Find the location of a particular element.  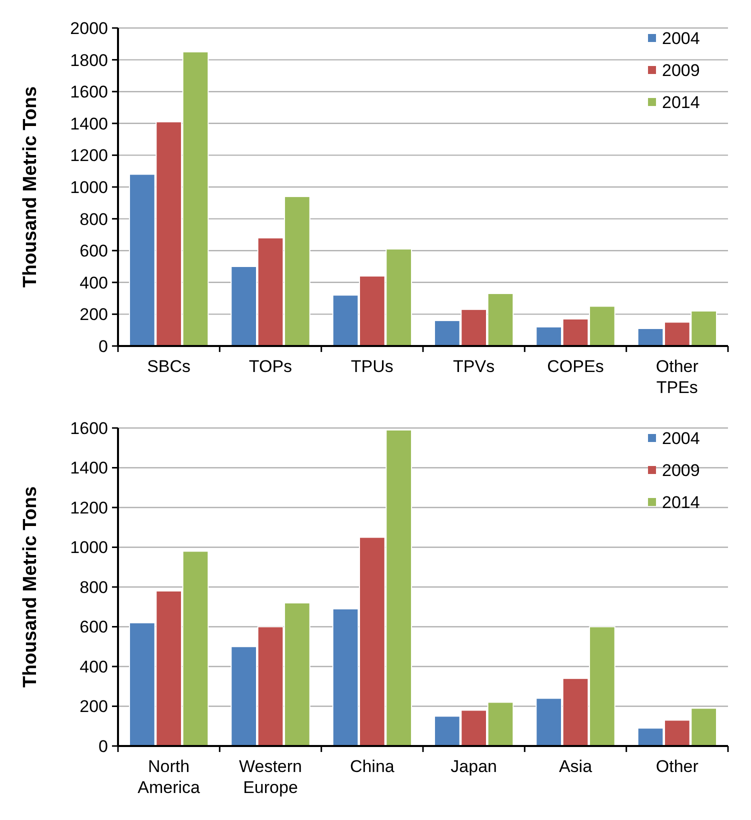

x-tick-label: TPVs is located at coordinates (474, 366).